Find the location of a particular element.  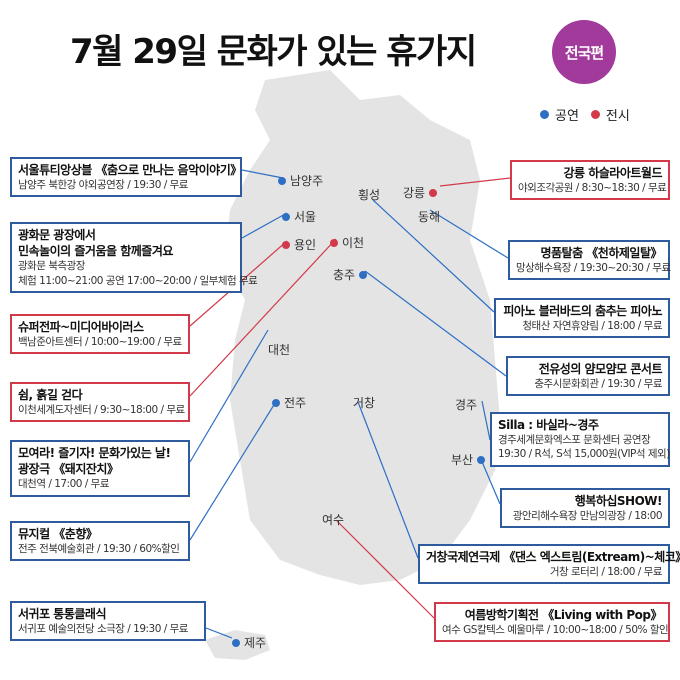

city-jeju: 제주 is located at coordinates (249, 642).